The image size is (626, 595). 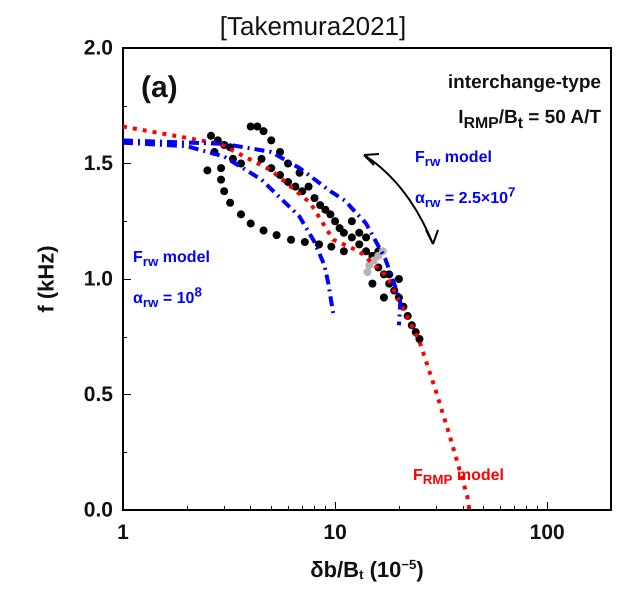 I want to click on y-tick-label: 0.0, so click(x=98, y=510).